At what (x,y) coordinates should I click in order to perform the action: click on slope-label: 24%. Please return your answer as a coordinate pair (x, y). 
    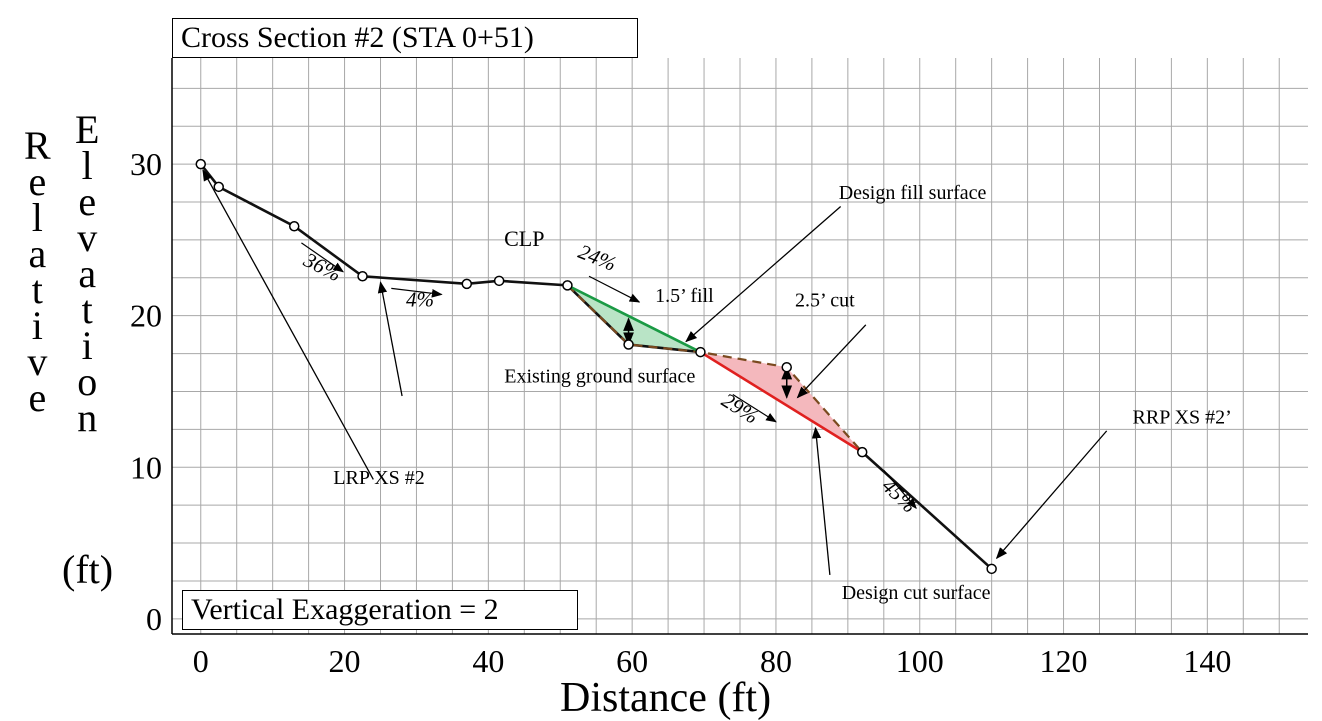
    Looking at the image, I should click on (597, 257).